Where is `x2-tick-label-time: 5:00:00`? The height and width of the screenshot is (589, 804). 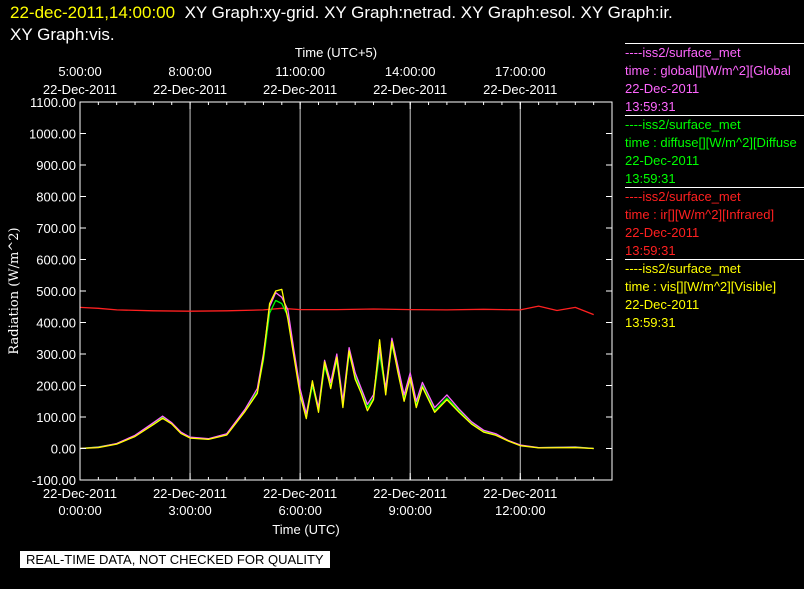 x2-tick-label-time: 5:00:00 is located at coordinates (79, 71).